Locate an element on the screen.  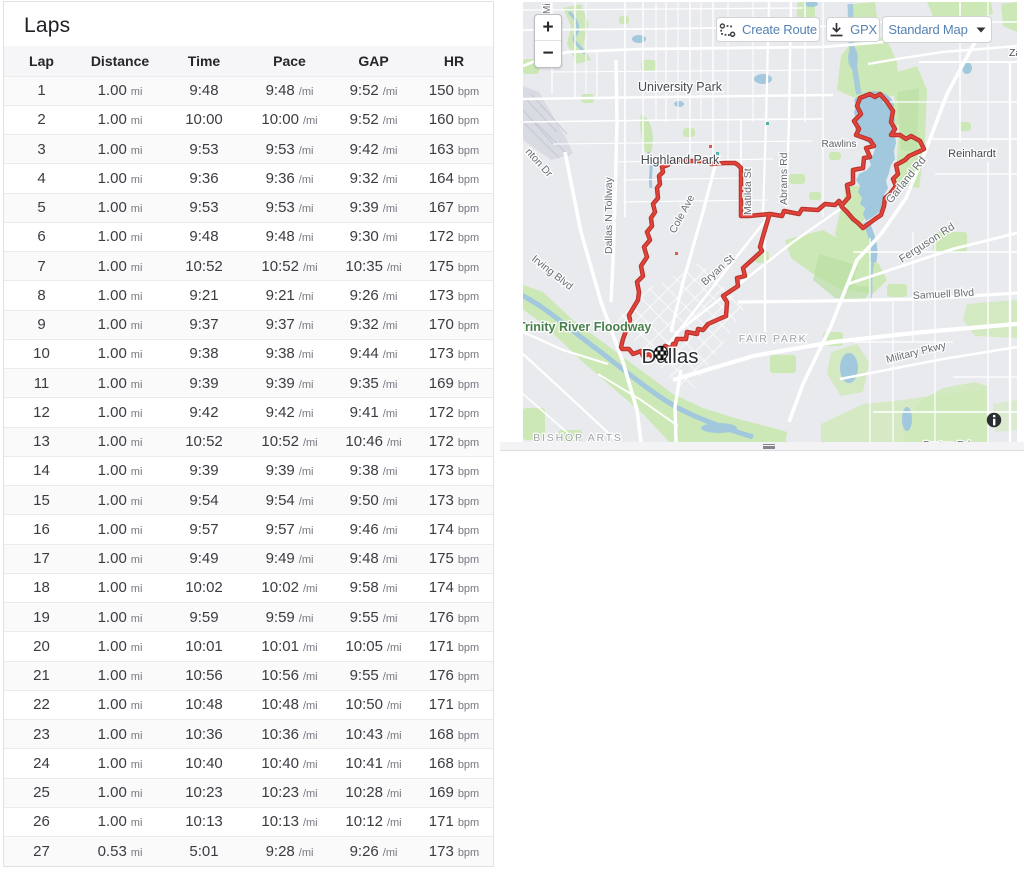
svg-text: Zach is located at coordinates (1013, 53).